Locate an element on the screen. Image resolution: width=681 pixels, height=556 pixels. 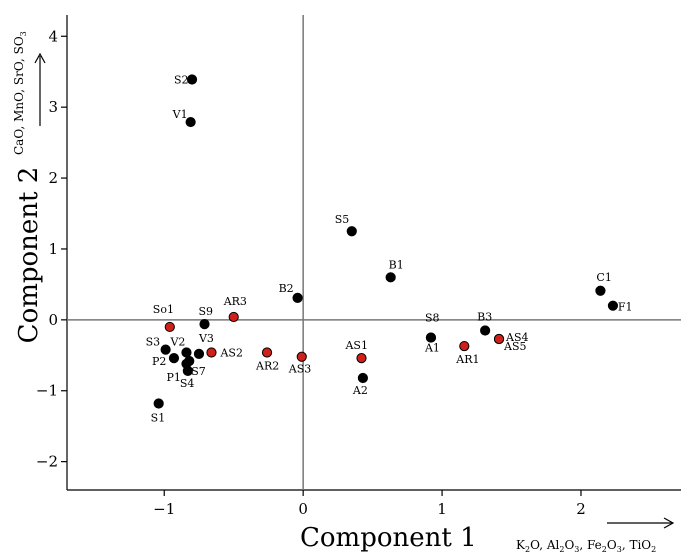
y-tick-label: 4 is located at coordinates (53, 36).